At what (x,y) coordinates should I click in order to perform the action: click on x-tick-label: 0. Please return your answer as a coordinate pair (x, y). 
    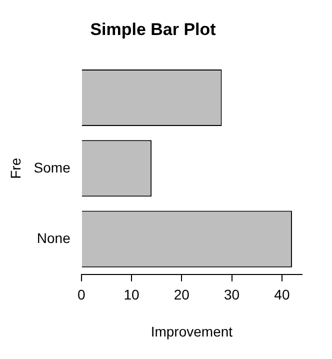
    Looking at the image, I should click on (81, 294).